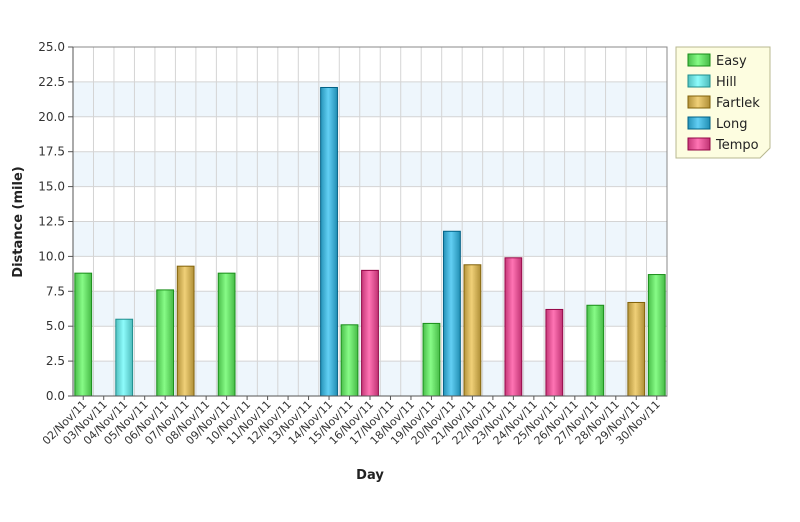  What do you see at coordinates (51, 117) in the screenshot?
I see `y-tick-label: 20.0` at bounding box center [51, 117].